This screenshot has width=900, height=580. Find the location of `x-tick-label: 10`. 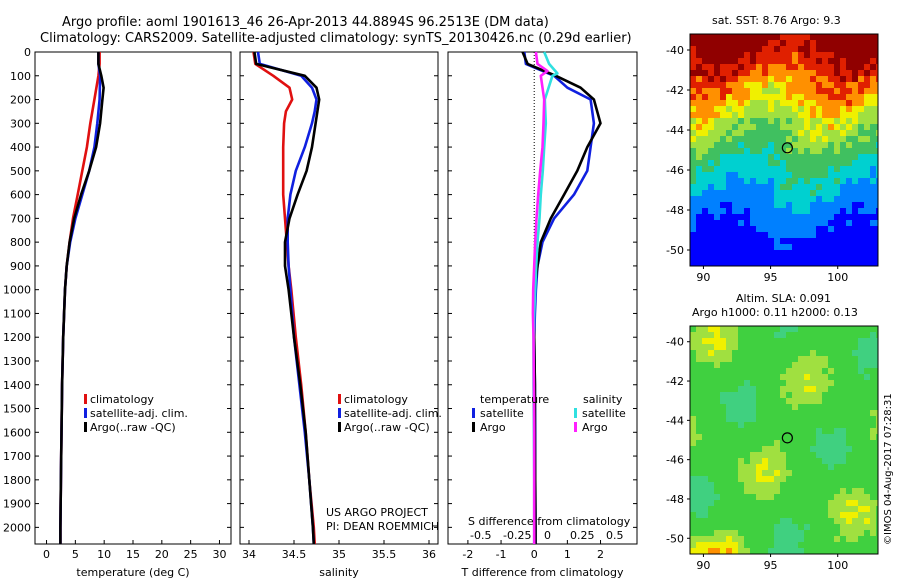

x-tick-label: 10 is located at coordinates (104, 554).